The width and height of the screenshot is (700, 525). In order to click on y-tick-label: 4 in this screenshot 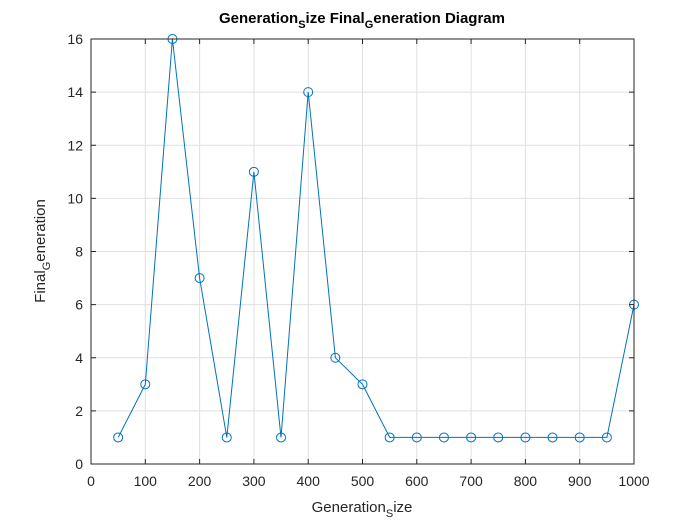, I will do `click(79, 358)`.